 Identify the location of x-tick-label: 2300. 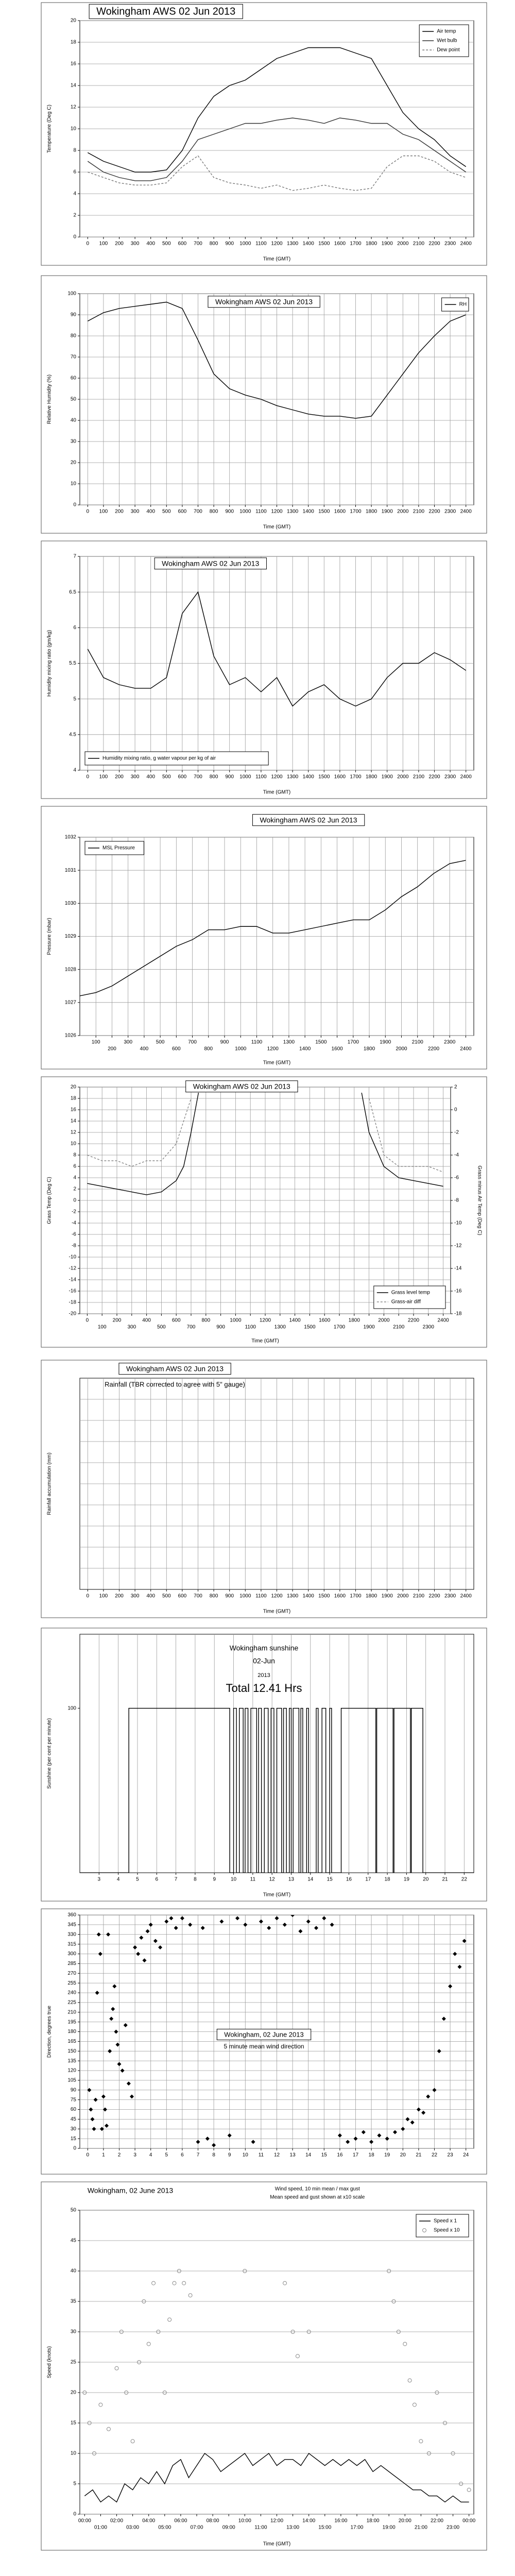
(450, 1042).